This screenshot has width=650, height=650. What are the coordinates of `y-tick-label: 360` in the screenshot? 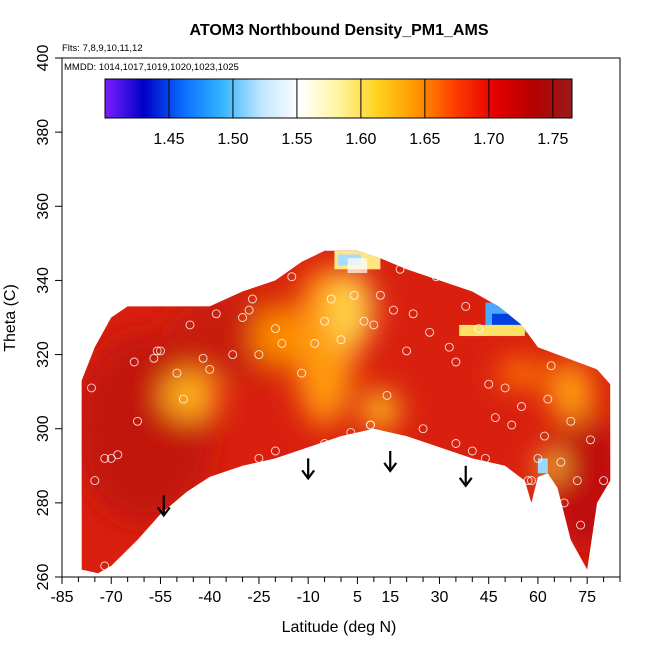 It's located at (43, 206).